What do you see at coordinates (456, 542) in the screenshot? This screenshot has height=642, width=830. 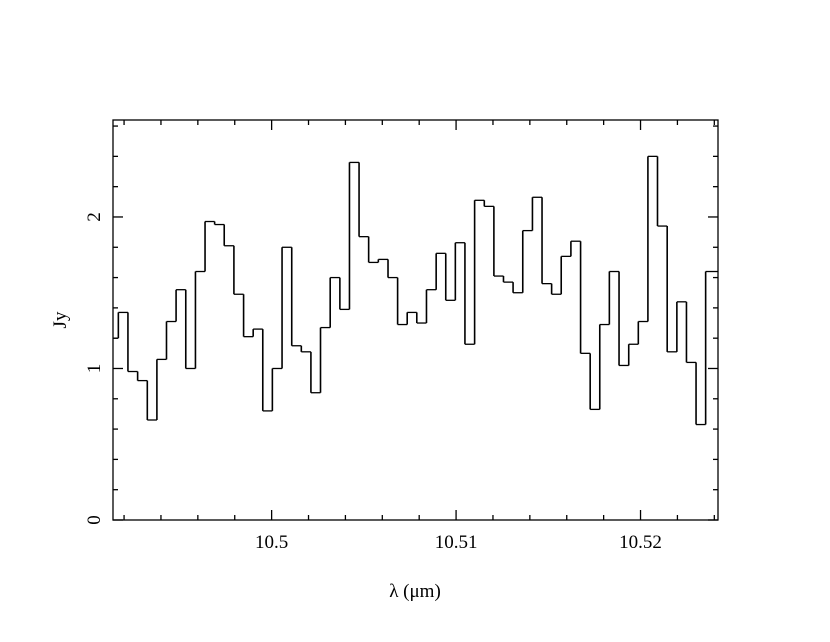 I see `x-tick-label: 10.51` at bounding box center [456, 542].